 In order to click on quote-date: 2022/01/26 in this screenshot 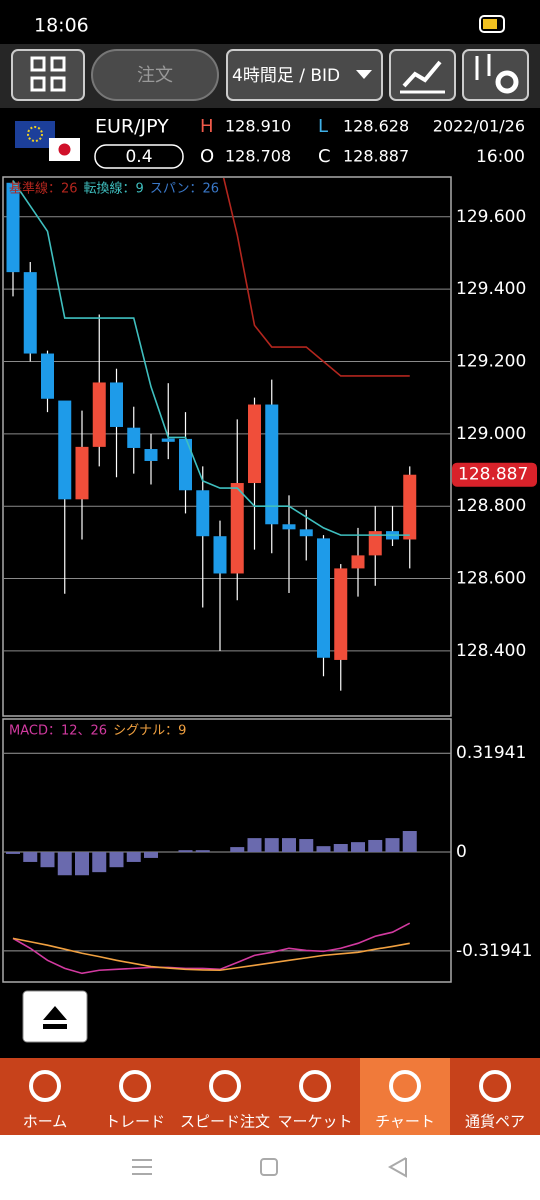, I will do `click(479, 126)`.